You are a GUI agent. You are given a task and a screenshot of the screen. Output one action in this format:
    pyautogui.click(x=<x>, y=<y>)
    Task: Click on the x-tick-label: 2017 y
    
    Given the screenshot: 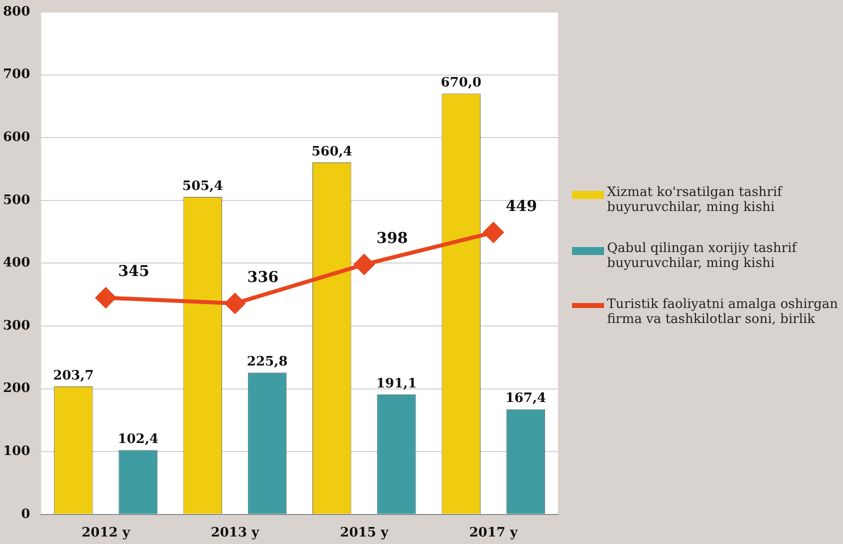 What is the action you would take?
    pyautogui.click(x=493, y=533)
    